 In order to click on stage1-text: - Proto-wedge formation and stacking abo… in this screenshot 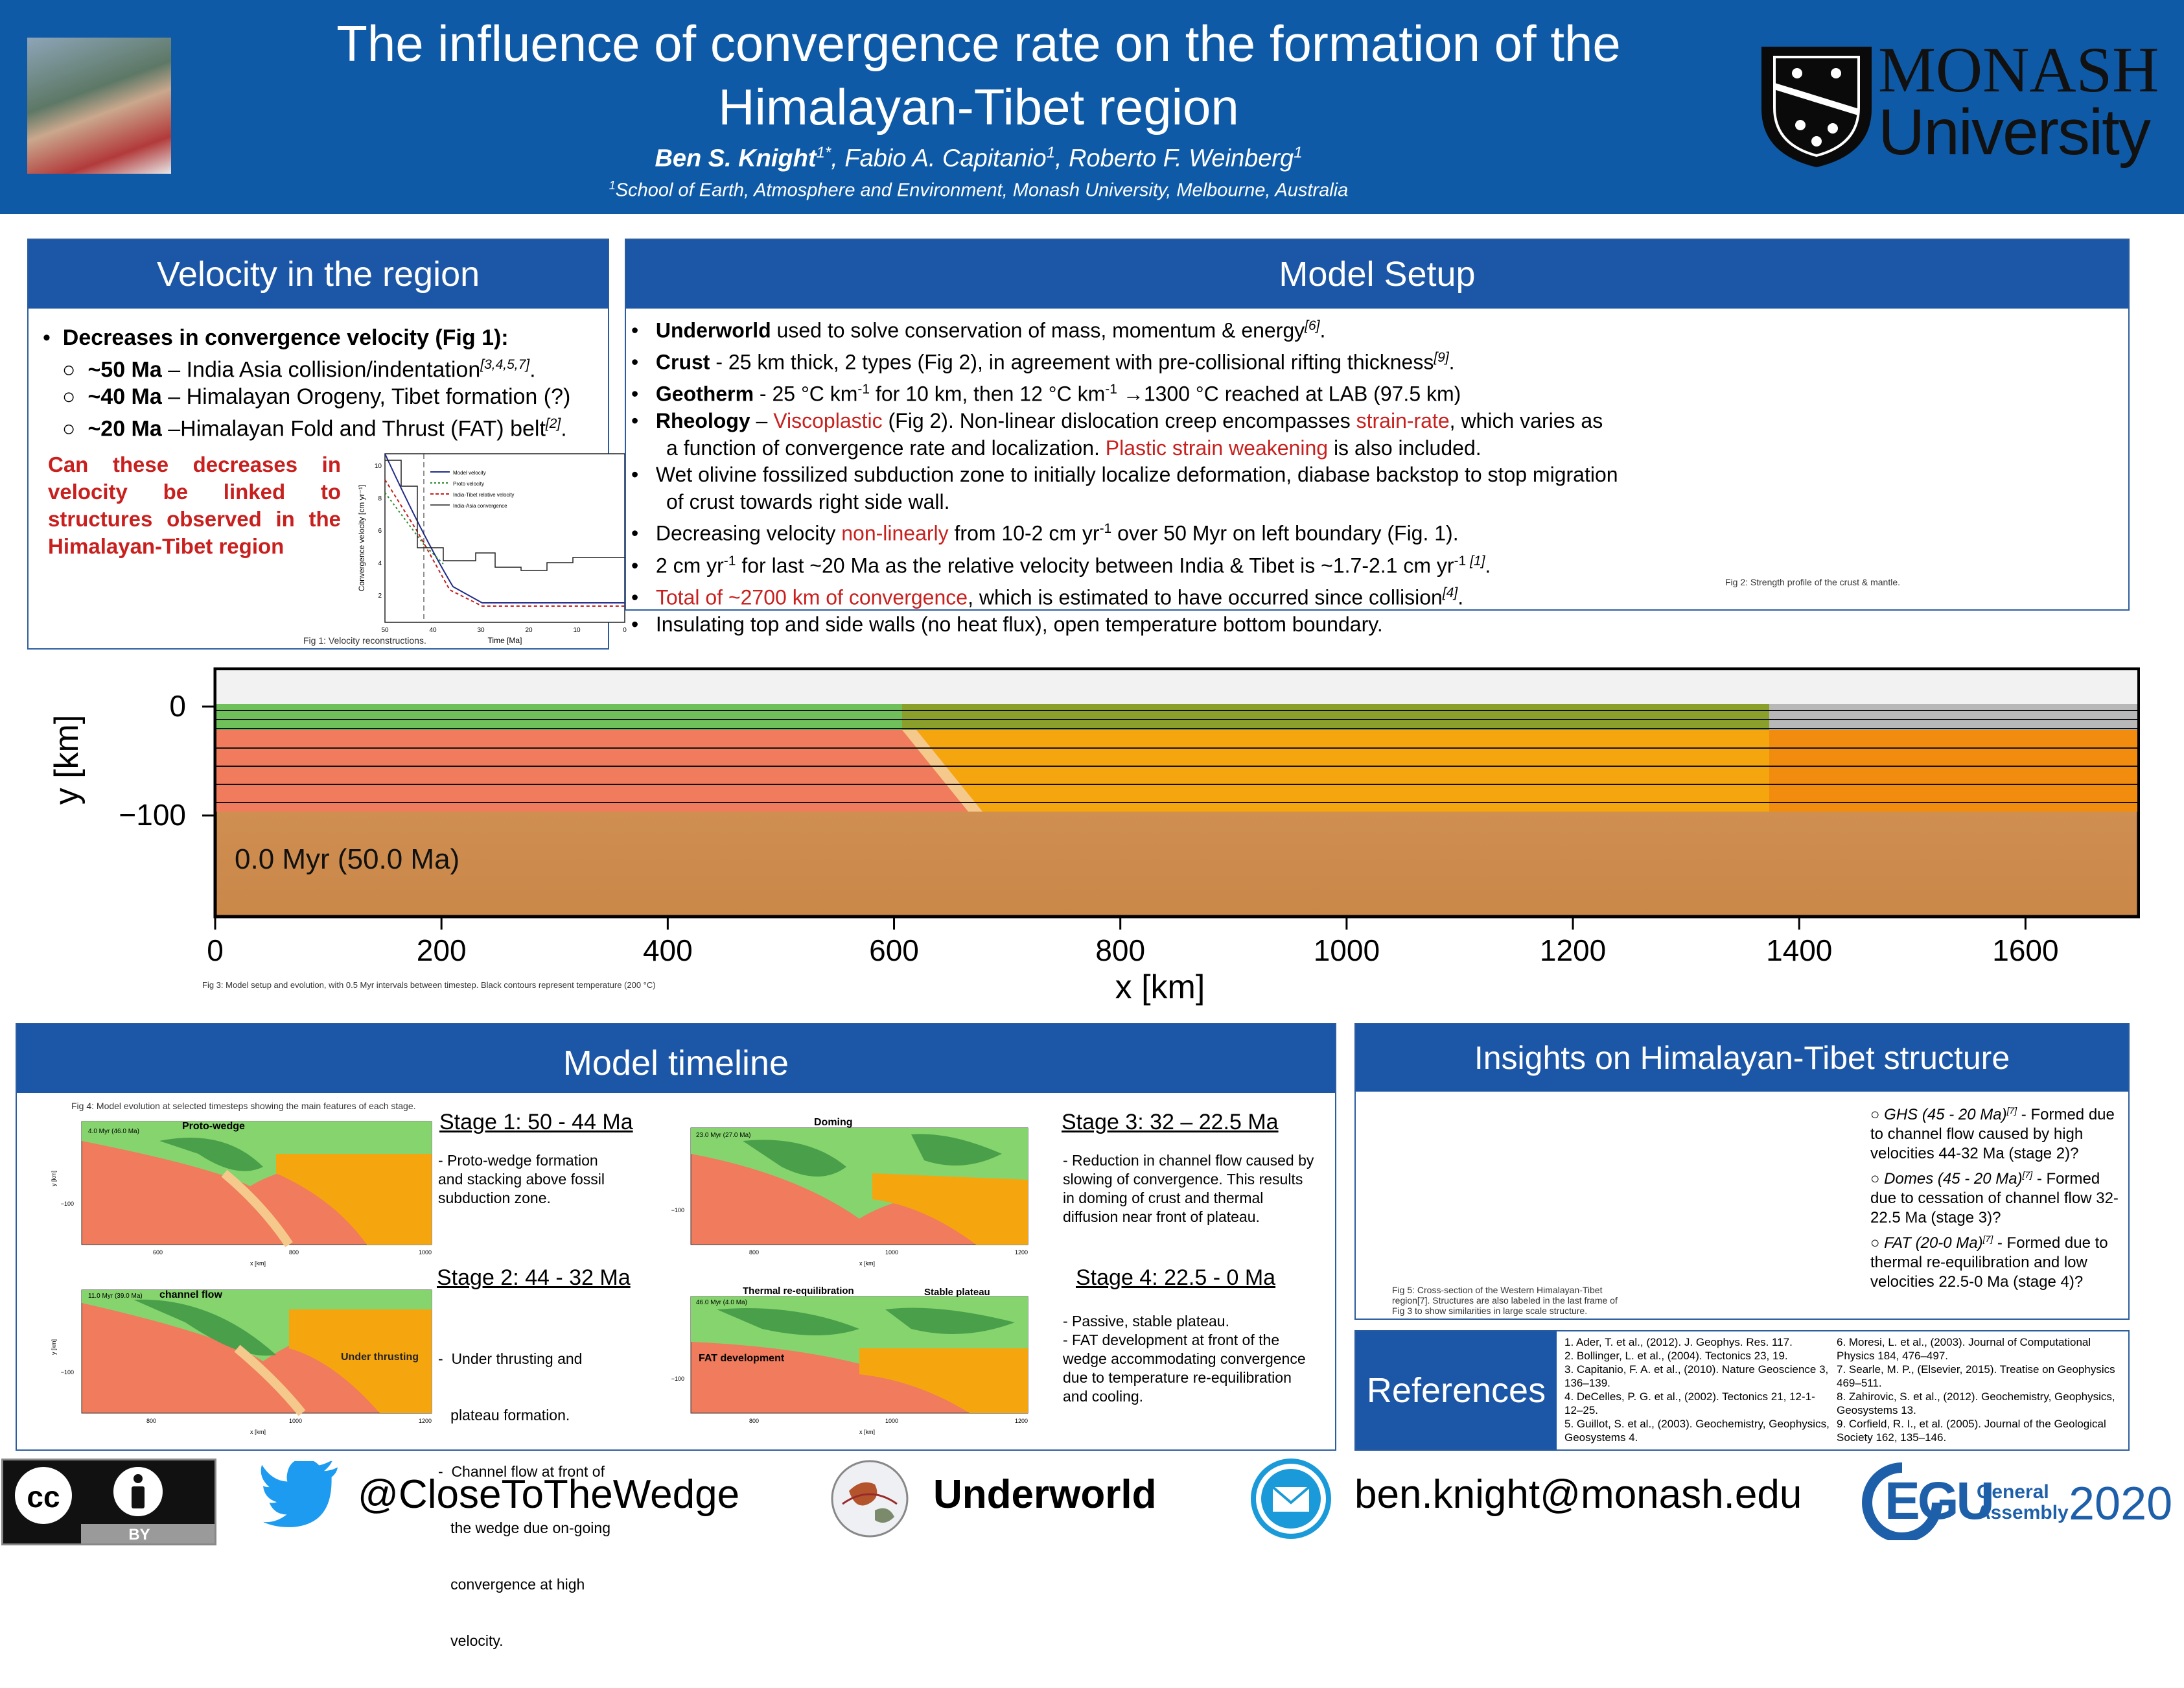, I will do `click(521, 1179)`.